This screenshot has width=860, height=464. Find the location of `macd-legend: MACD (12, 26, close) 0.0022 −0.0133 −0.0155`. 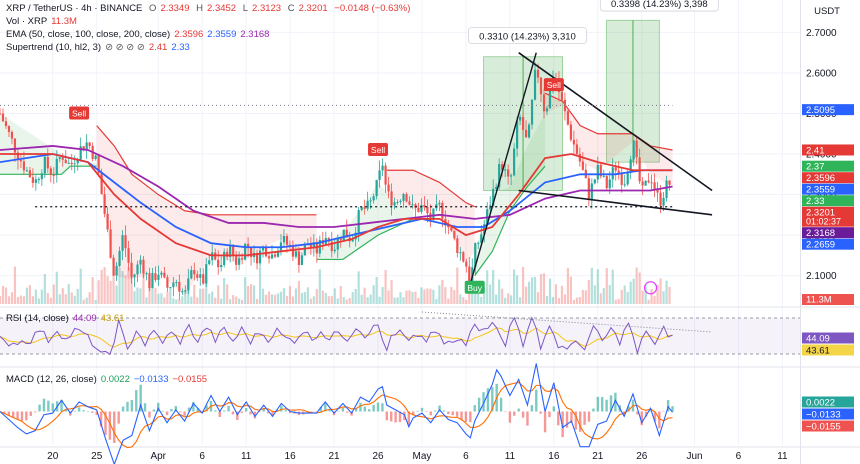

macd-legend: MACD (12, 26, close) 0.0022 −0.0133 −0.0155 is located at coordinates (108, 380).